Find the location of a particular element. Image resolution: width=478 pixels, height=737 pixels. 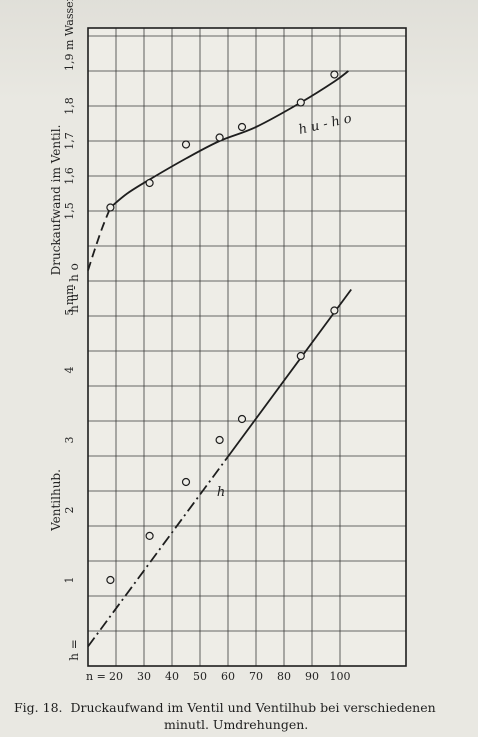

upper-curve-extrapolated is located at coordinates (99, 239).